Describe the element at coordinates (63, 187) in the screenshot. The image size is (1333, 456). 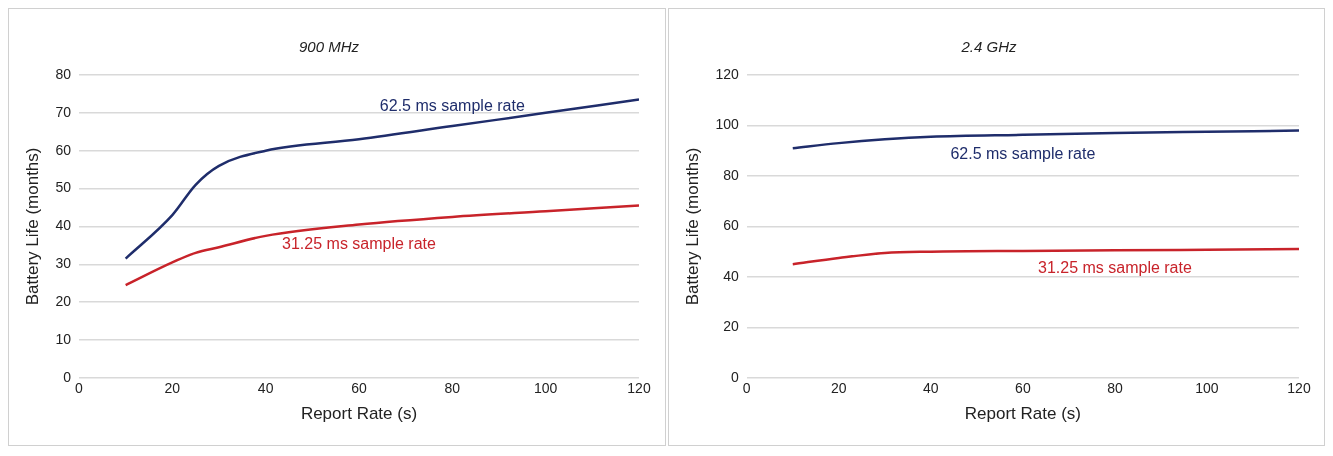
I see `y-tick-label: 50` at that location.